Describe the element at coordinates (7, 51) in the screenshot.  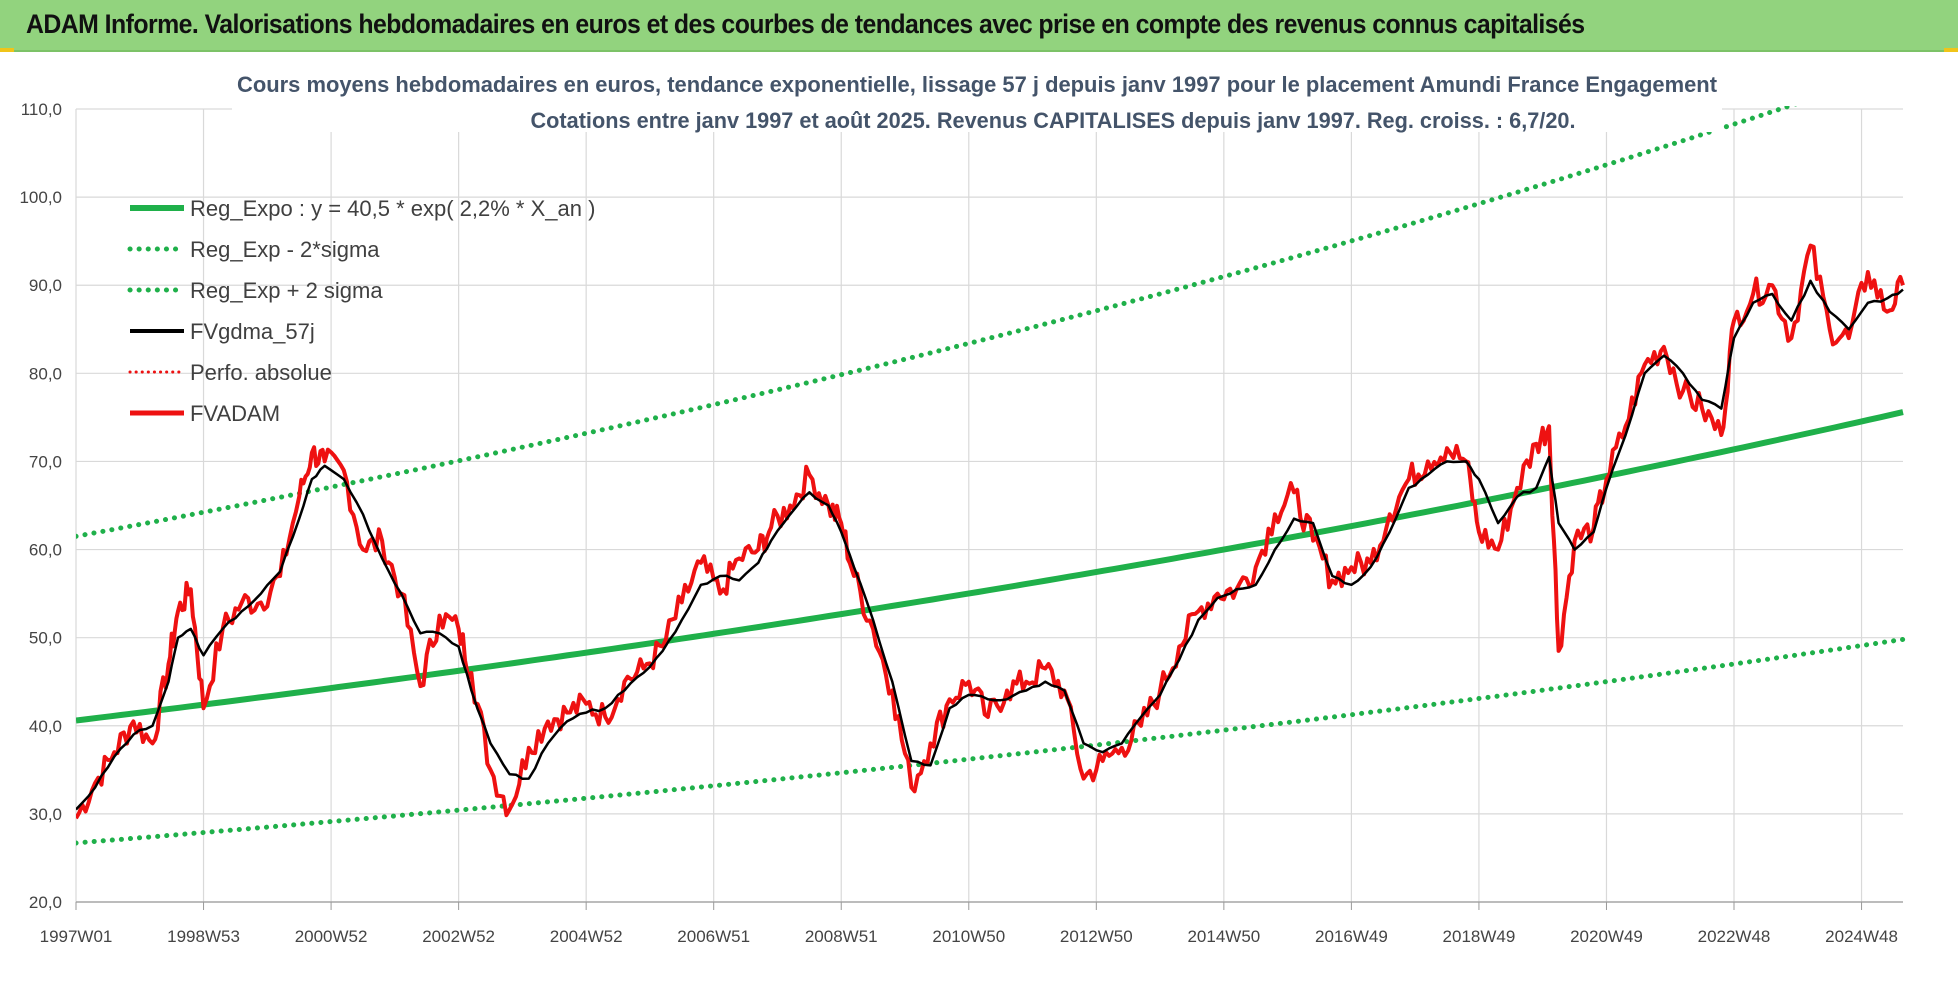
I see `corner-marker-left` at that location.